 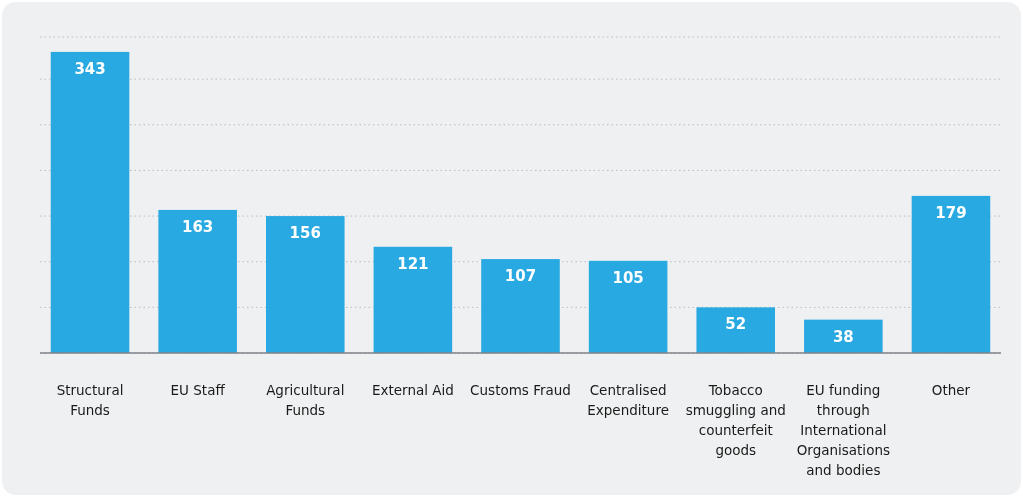 I want to click on x-tick-label: Structural Funds, so click(x=90, y=400).